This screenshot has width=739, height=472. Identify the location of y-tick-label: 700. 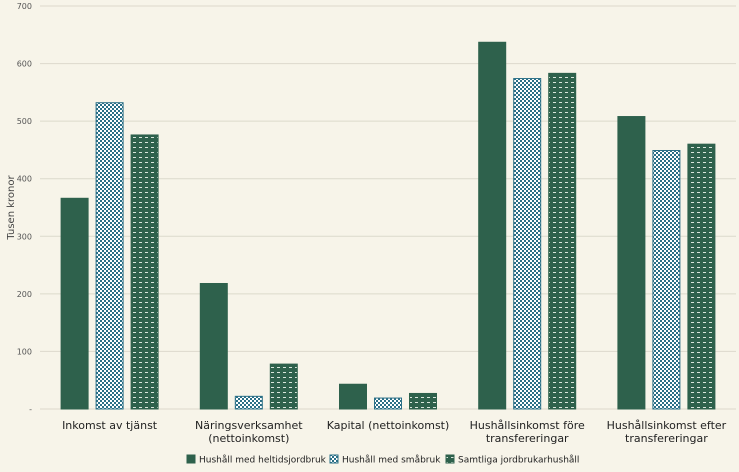
(24, 6).